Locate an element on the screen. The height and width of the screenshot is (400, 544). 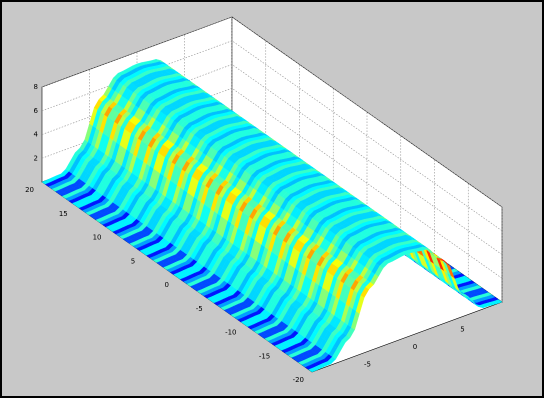
x-tick-label: 5 is located at coordinates (462, 330).